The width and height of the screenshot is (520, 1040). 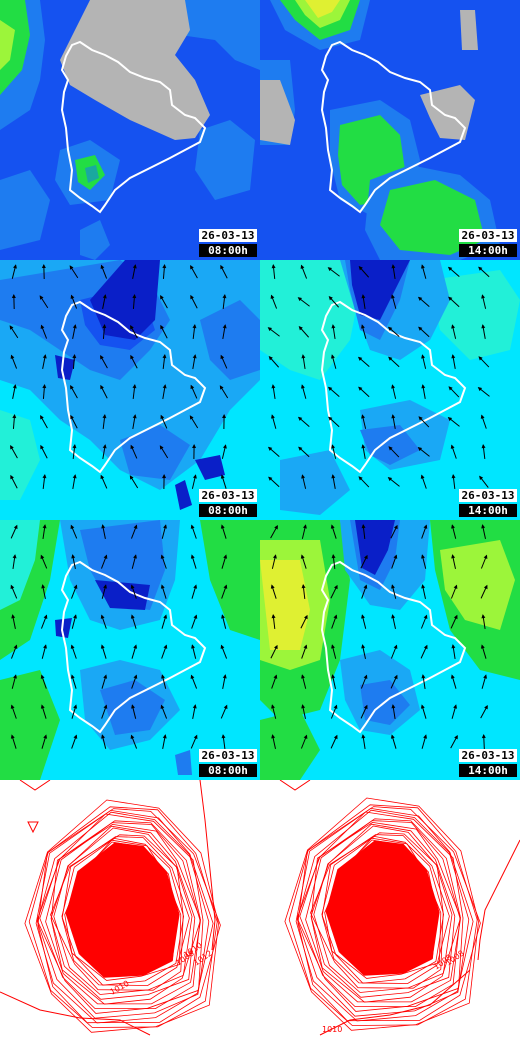 I want to click on coastline, so click(x=393, y=387).